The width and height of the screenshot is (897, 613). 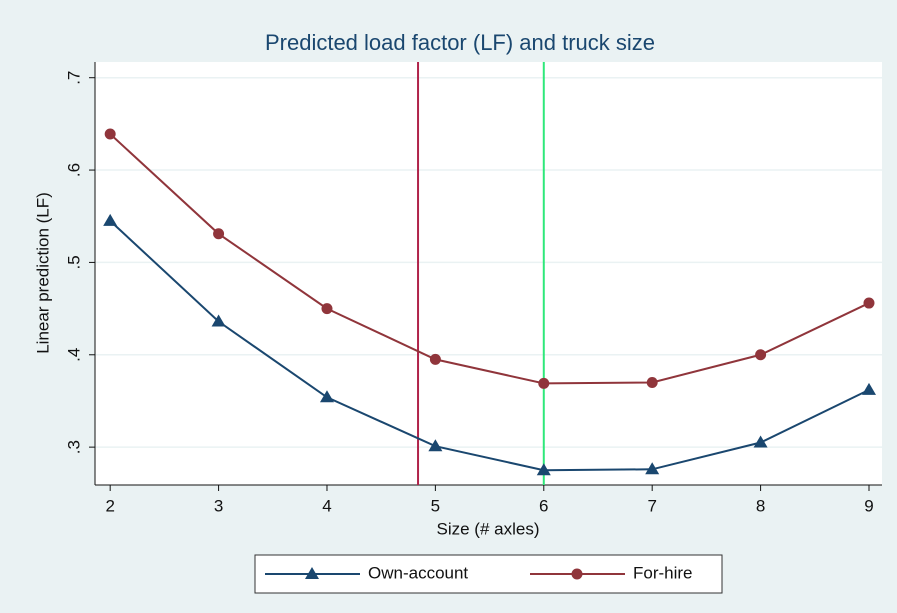 I want to click on x-tick-label: 3, so click(x=218, y=505).